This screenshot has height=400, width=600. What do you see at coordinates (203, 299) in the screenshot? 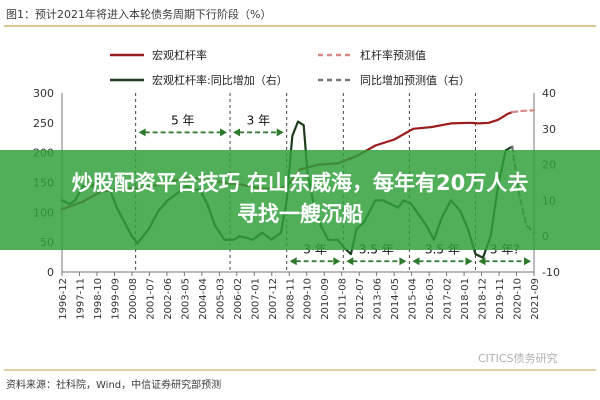
I see `x-tick-label: 2004-04` at bounding box center [203, 299].